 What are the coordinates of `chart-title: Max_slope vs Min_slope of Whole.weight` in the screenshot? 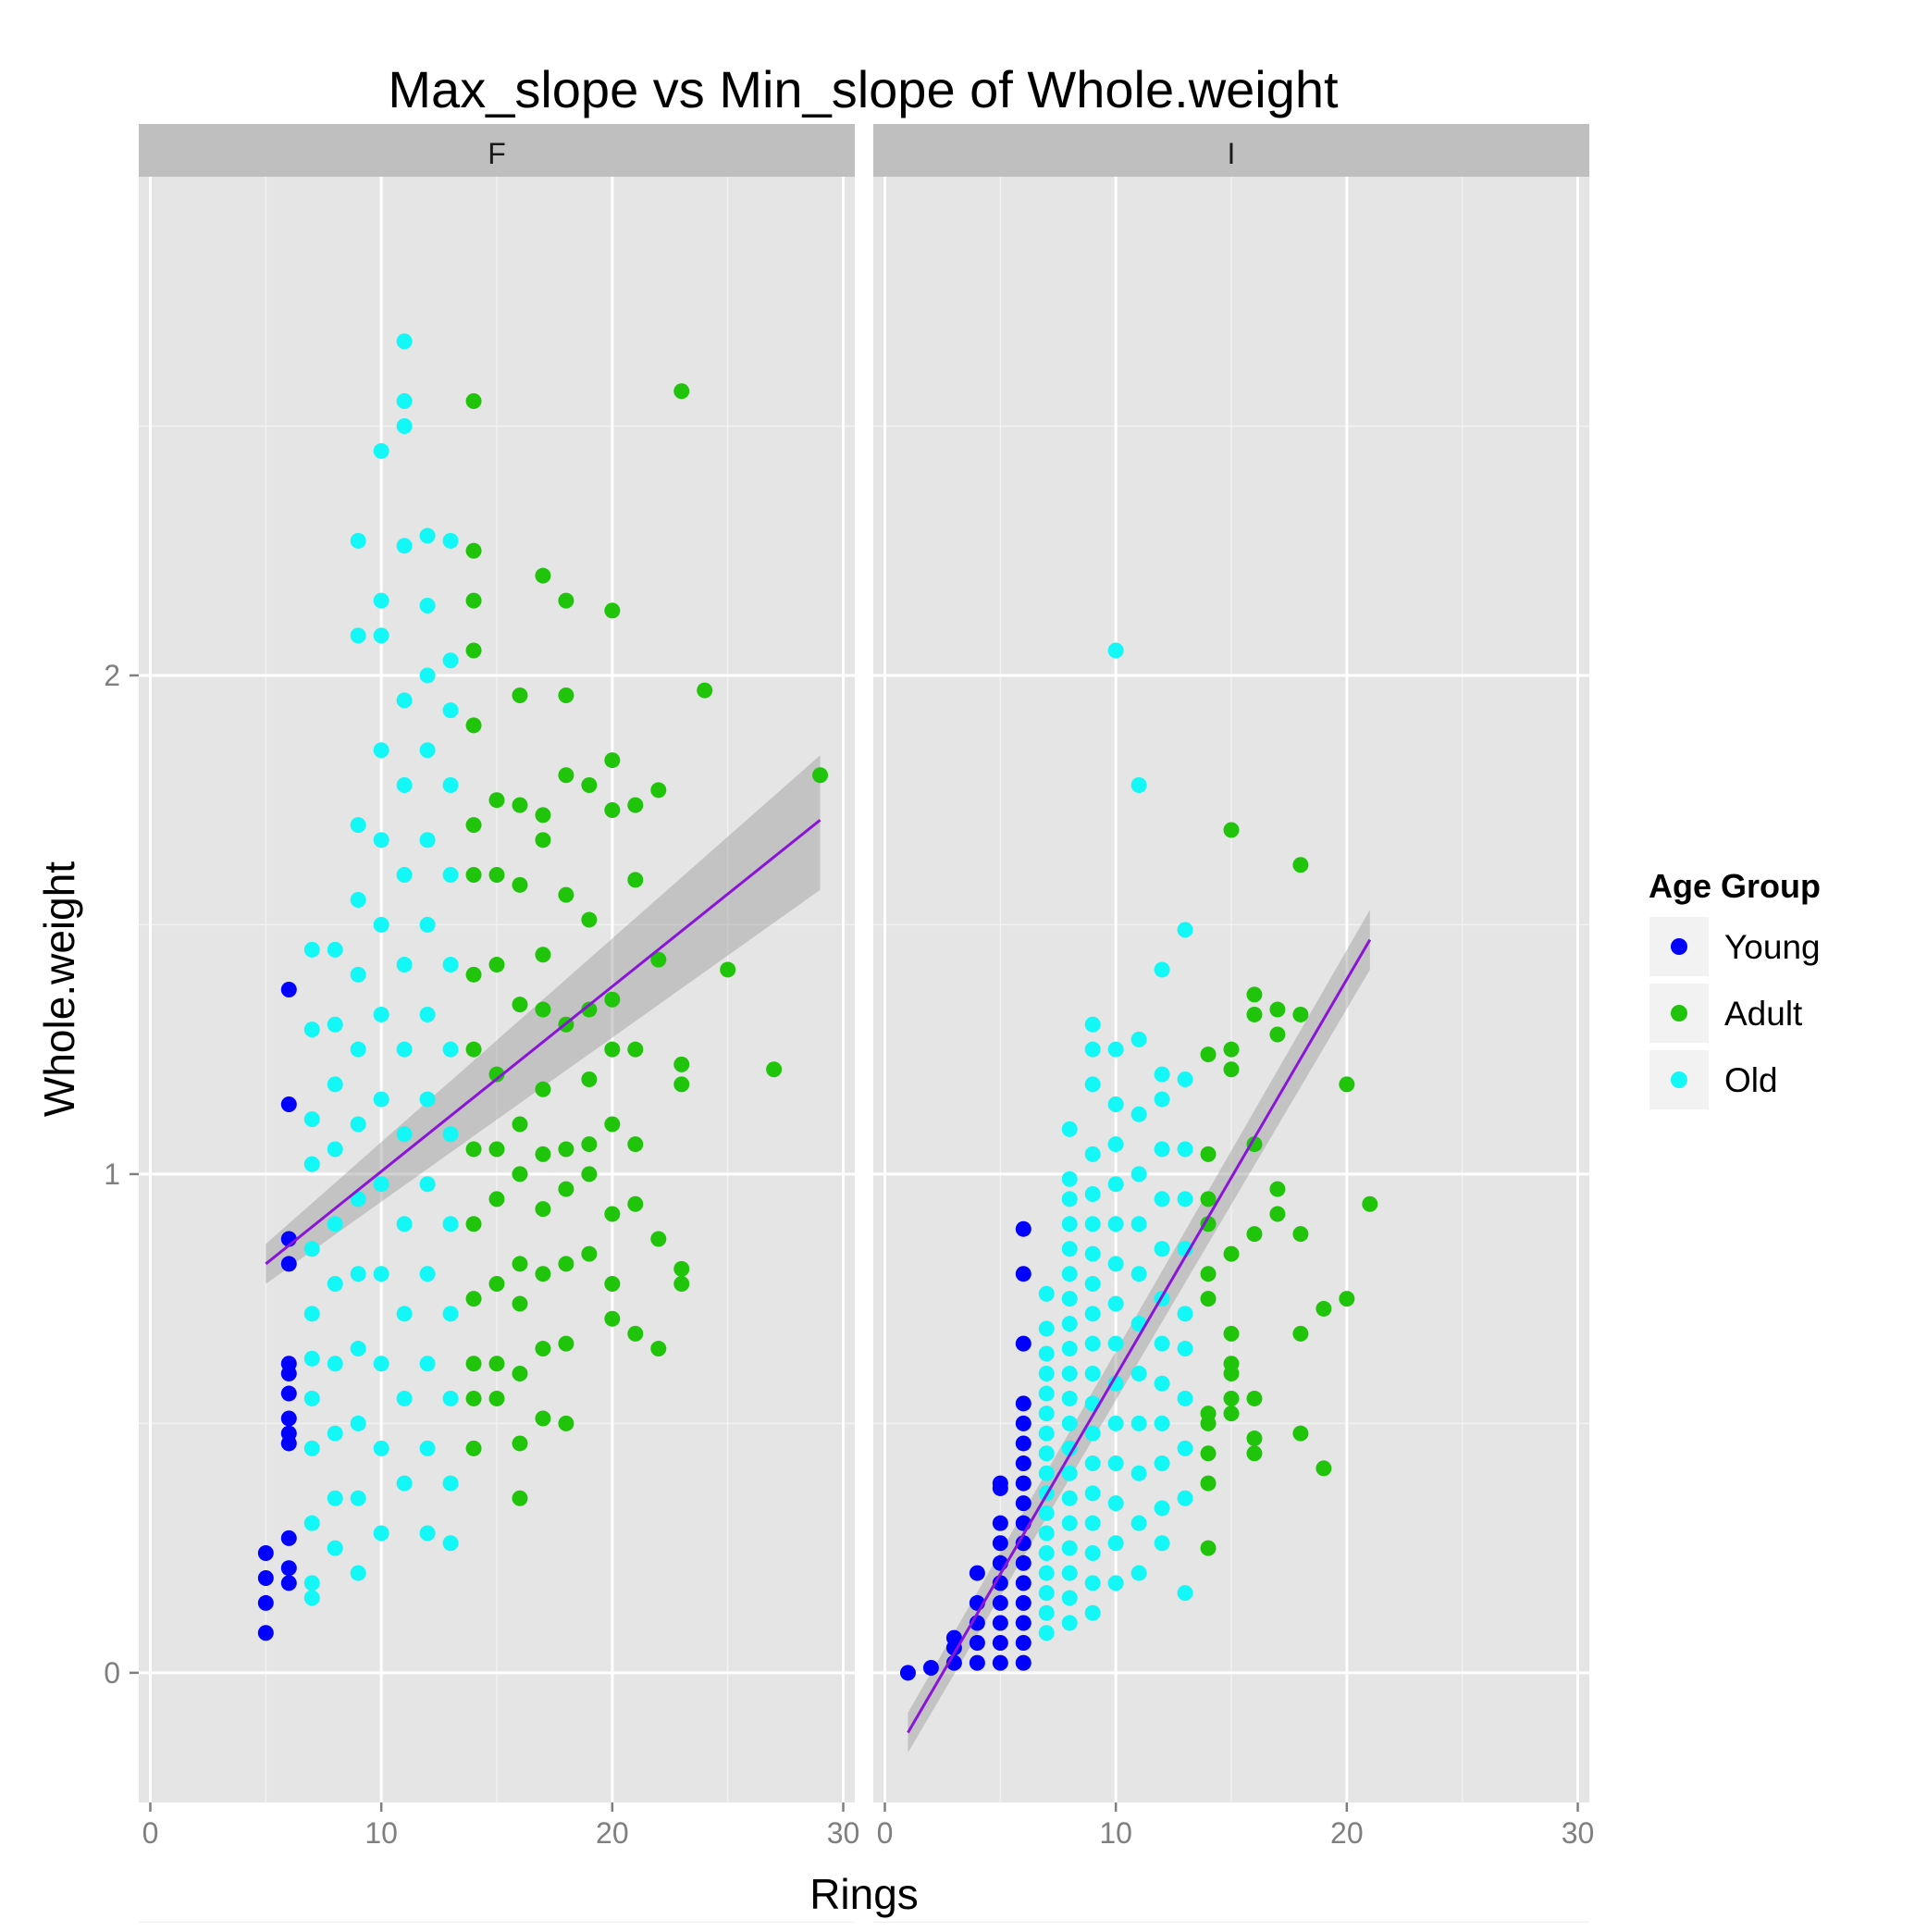 It's located at (863, 89).